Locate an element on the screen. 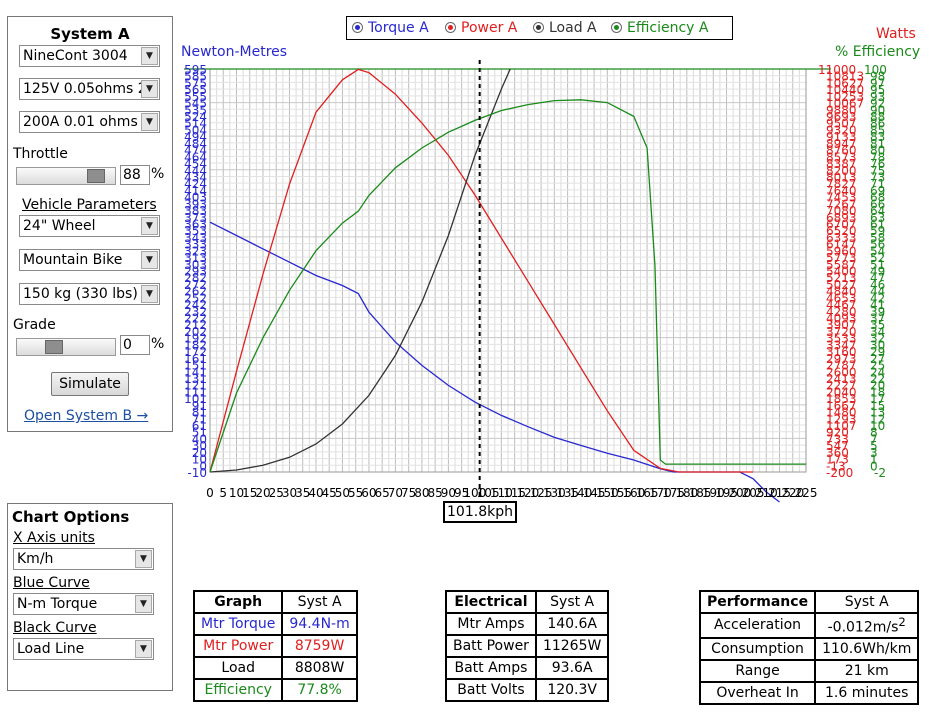  legend-item-efficiency: Efficiency A is located at coordinates (659, 28).